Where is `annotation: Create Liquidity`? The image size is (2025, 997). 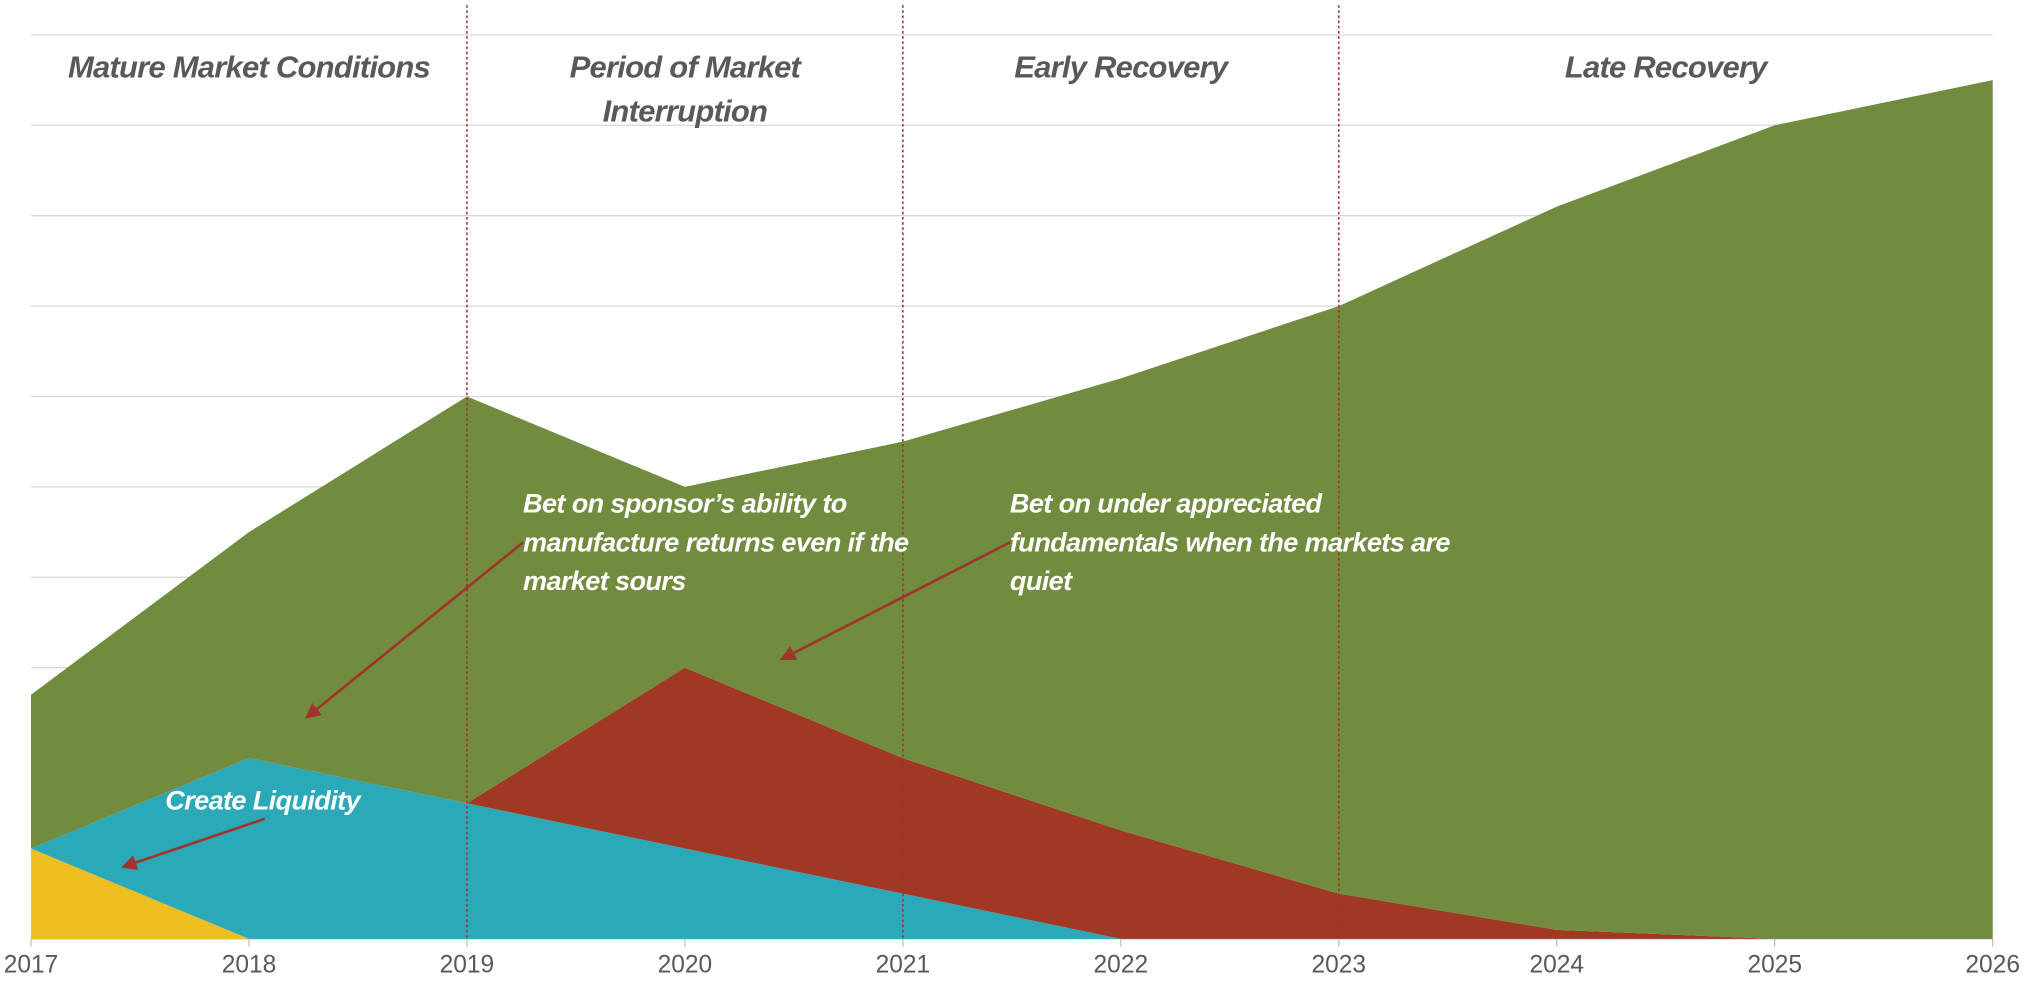
annotation: Create Liquidity is located at coordinates (262, 801).